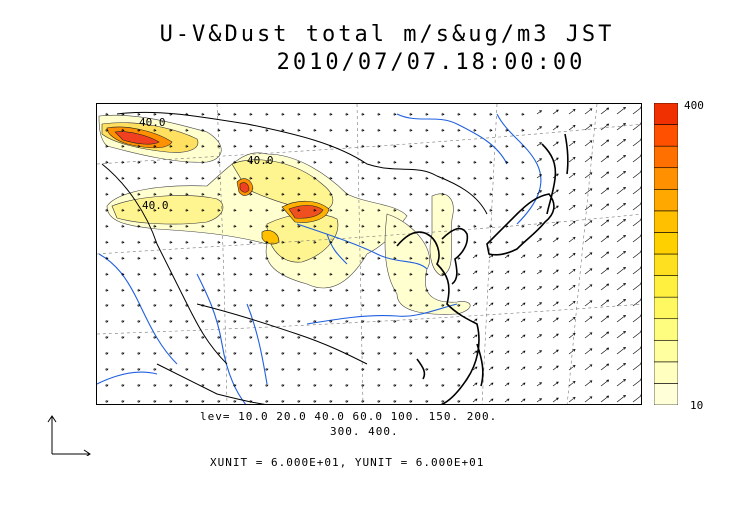  I want to click on colorbar-swatch, so click(666, 264).